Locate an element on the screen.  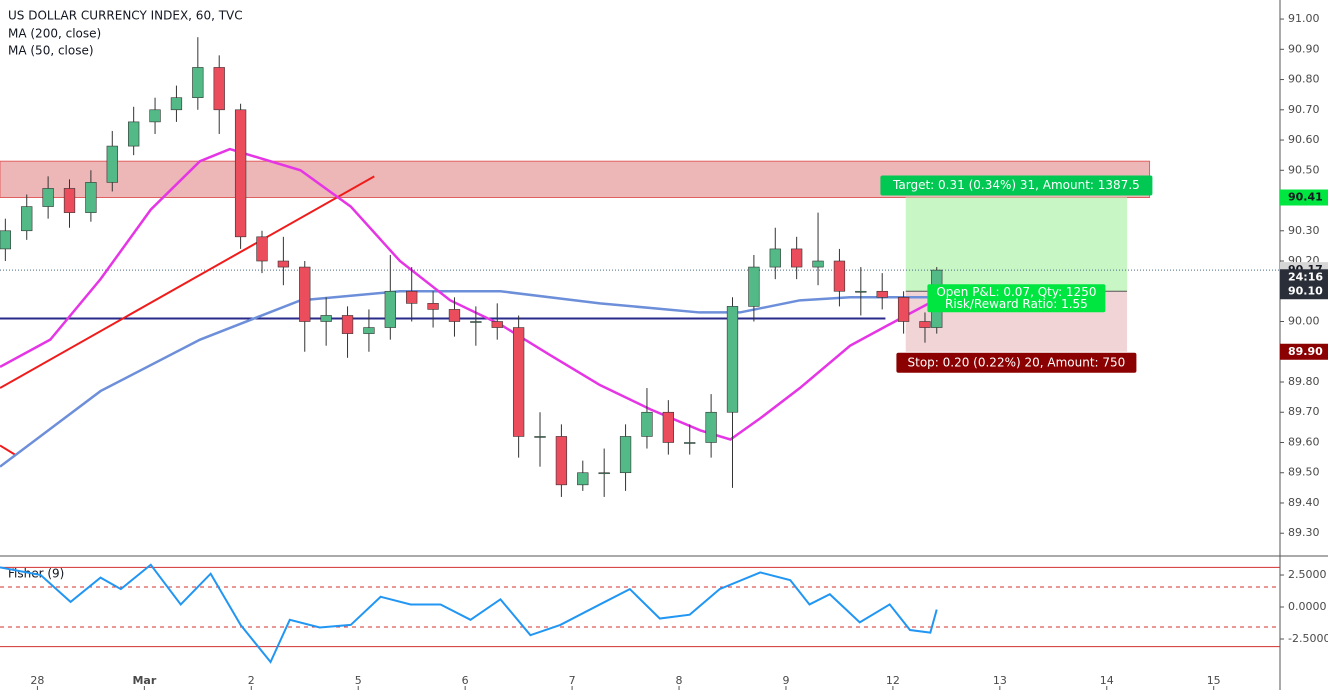
x-tick-label: 2 is located at coordinates (251, 680).